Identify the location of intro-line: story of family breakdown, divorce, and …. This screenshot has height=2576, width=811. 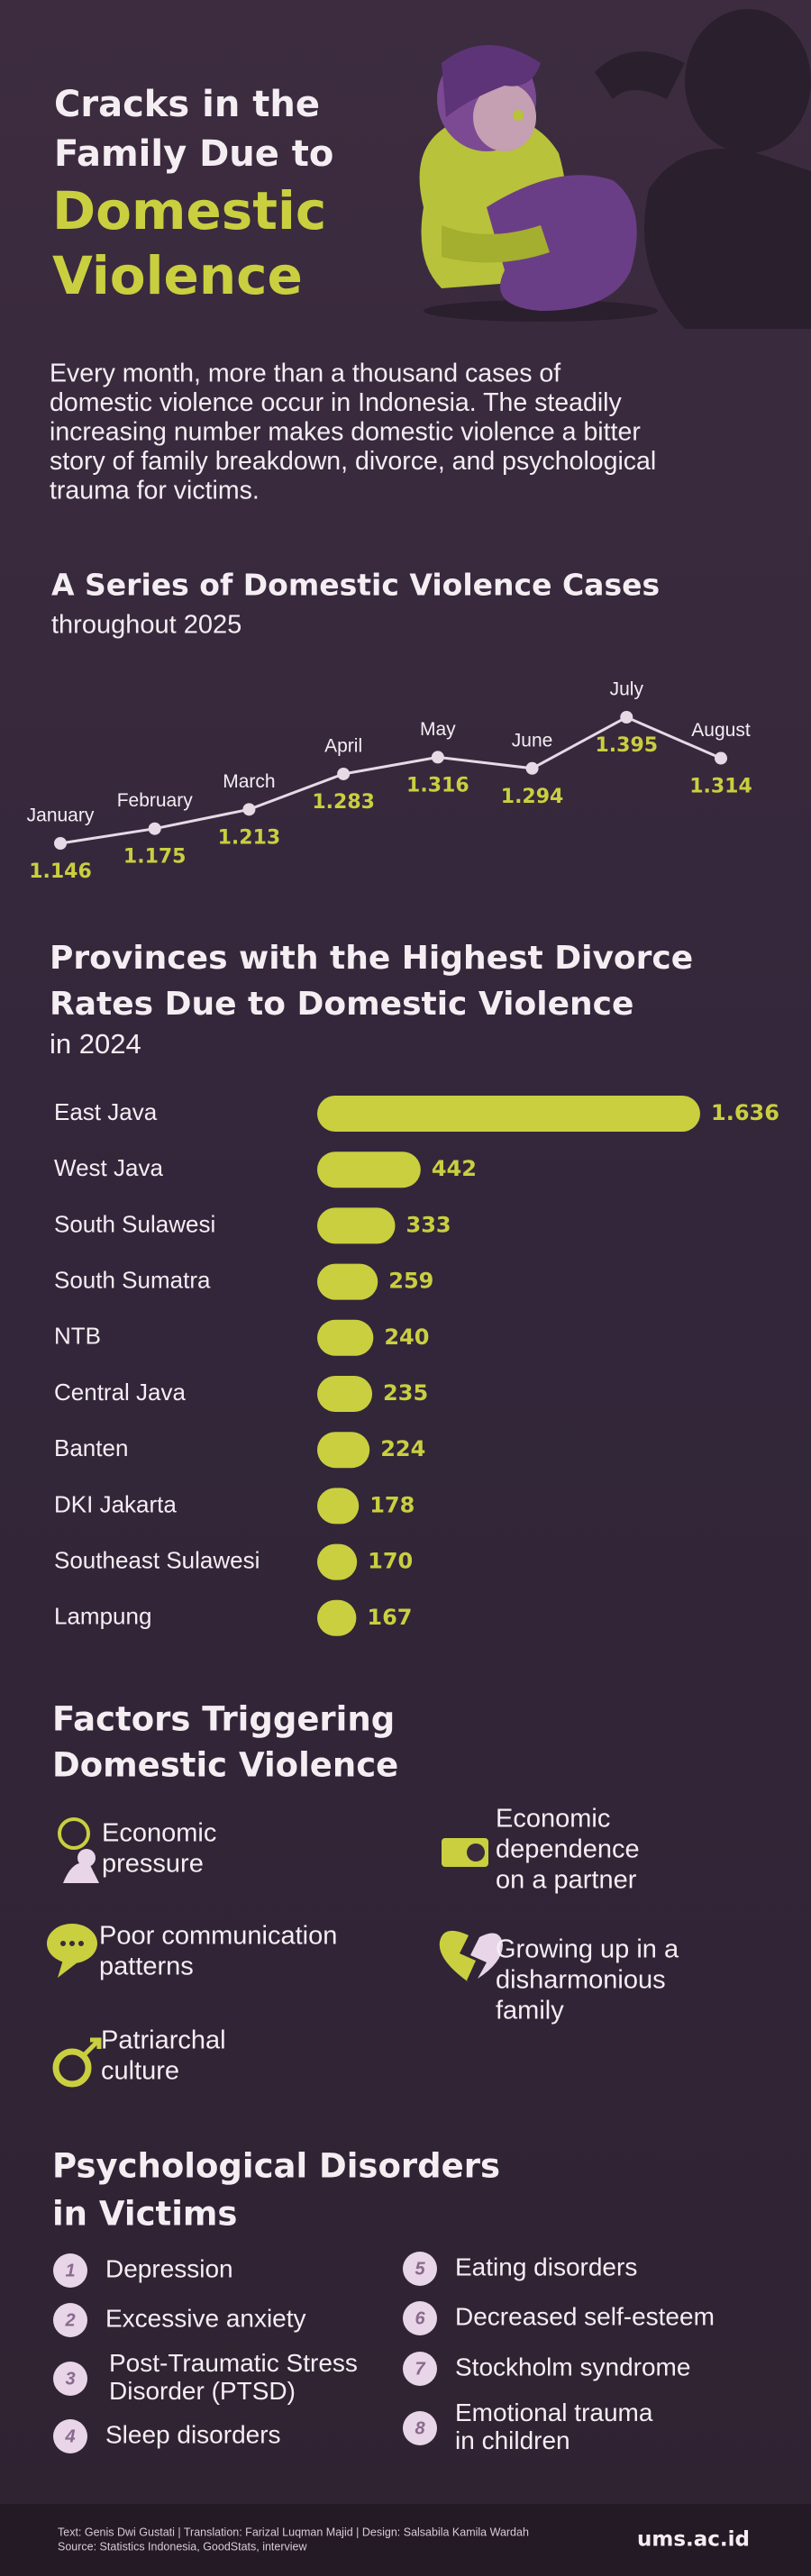
(353, 461).